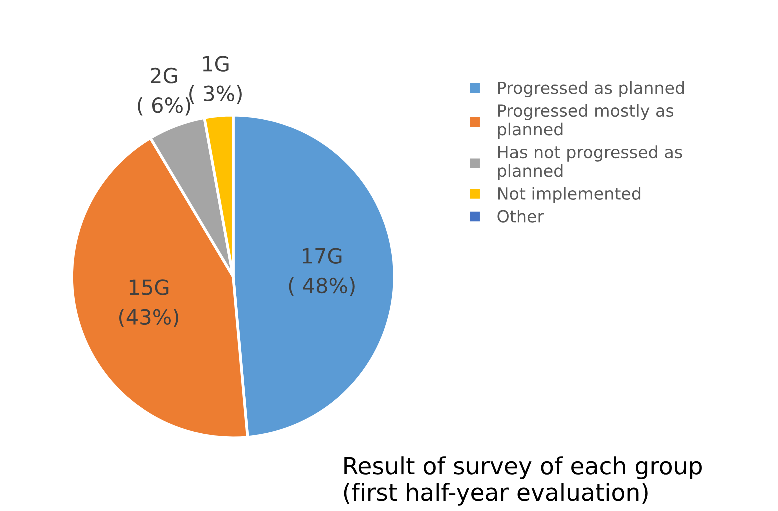 This screenshot has width=778, height=511. Describe the element at coordinates (521, 216) in the screenshot. I see `legend-label: Other` at that location.